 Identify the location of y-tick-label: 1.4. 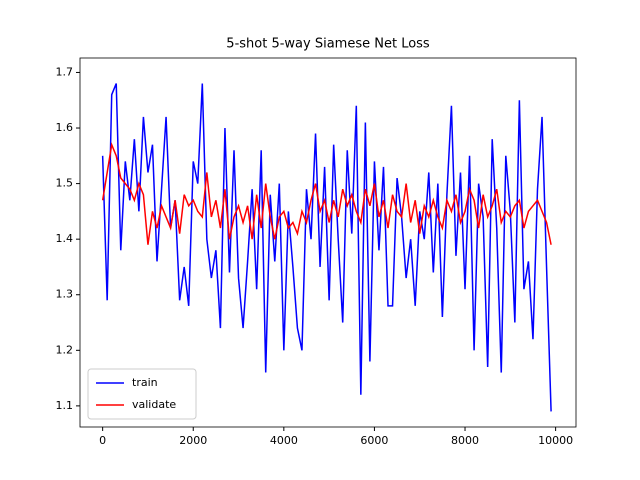
(65, 238).